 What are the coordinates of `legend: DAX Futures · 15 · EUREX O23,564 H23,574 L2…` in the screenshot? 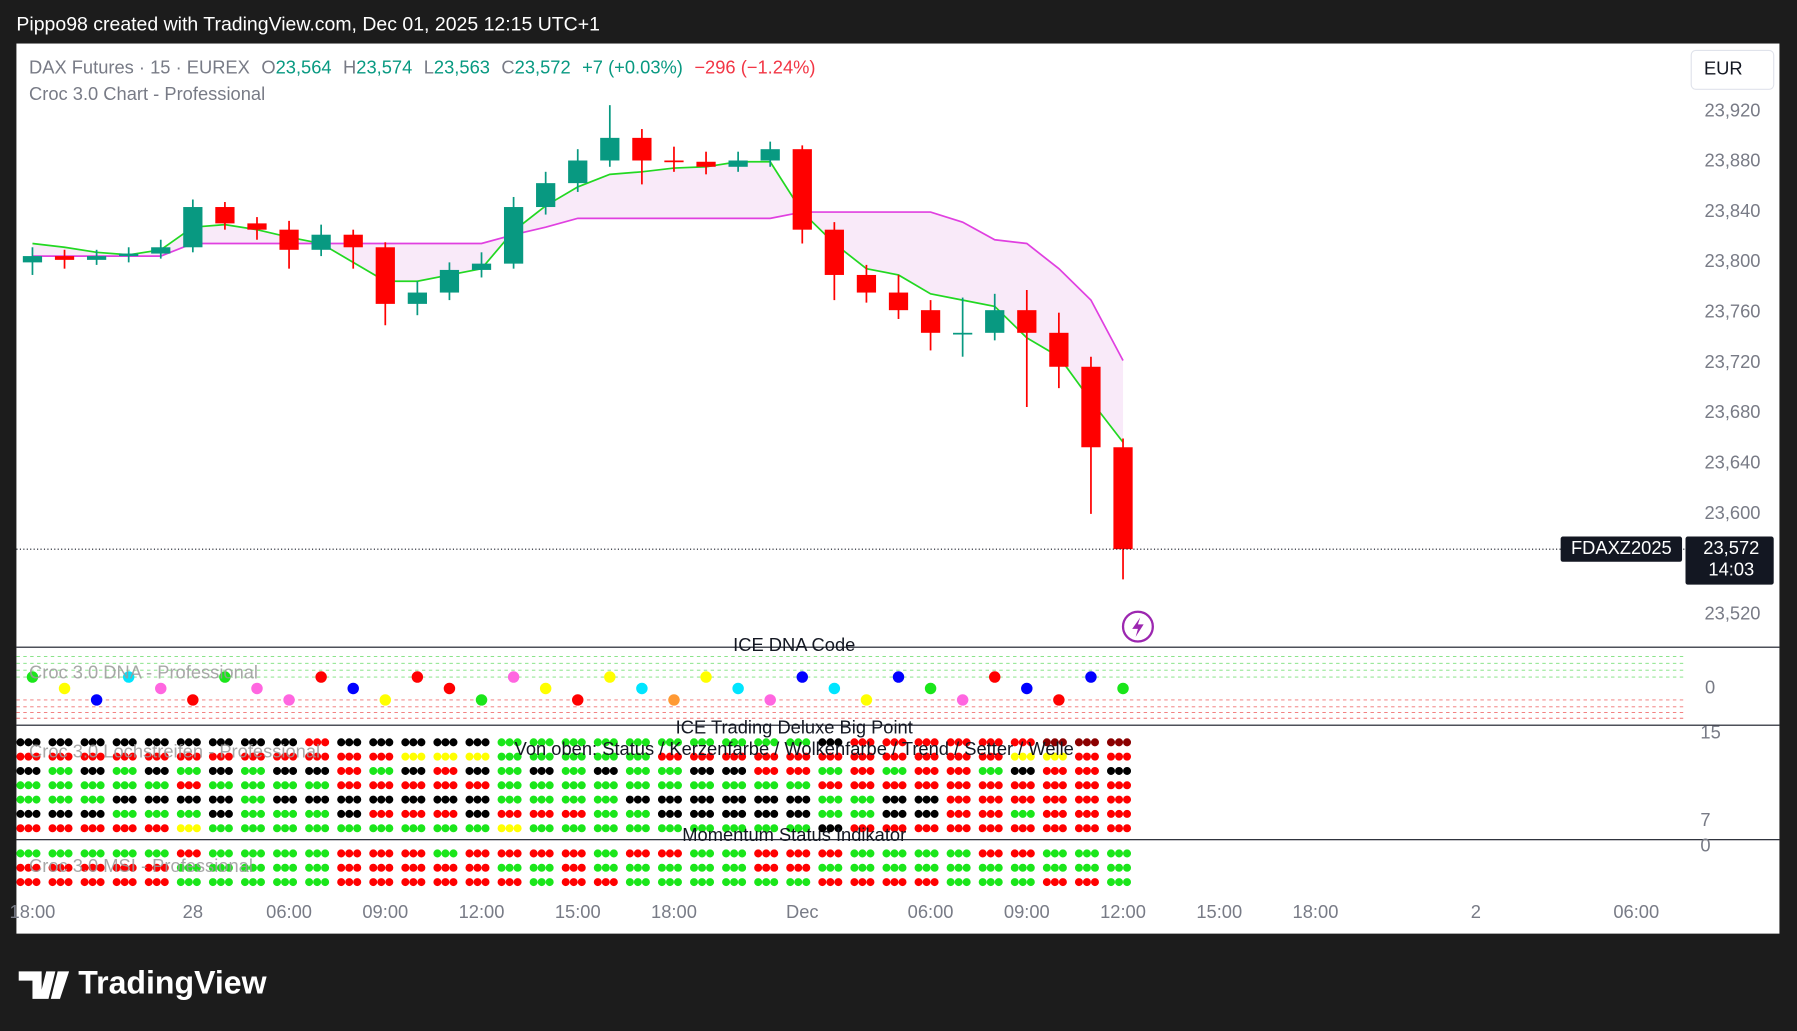 It's located at (422, 67).